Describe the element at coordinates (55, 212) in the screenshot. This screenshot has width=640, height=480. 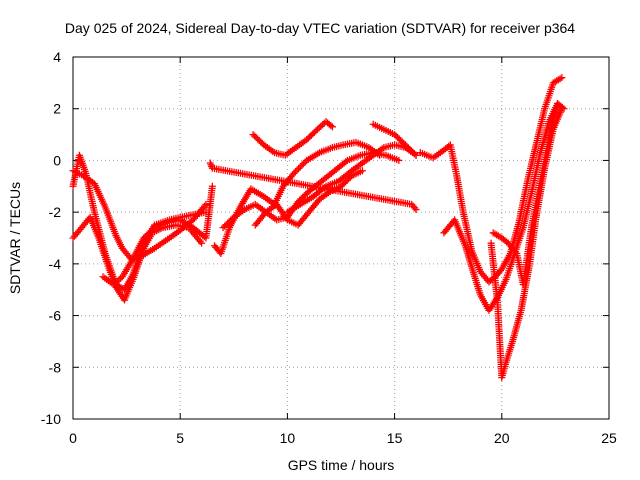
I see `y-tick-label: -2` at that location.